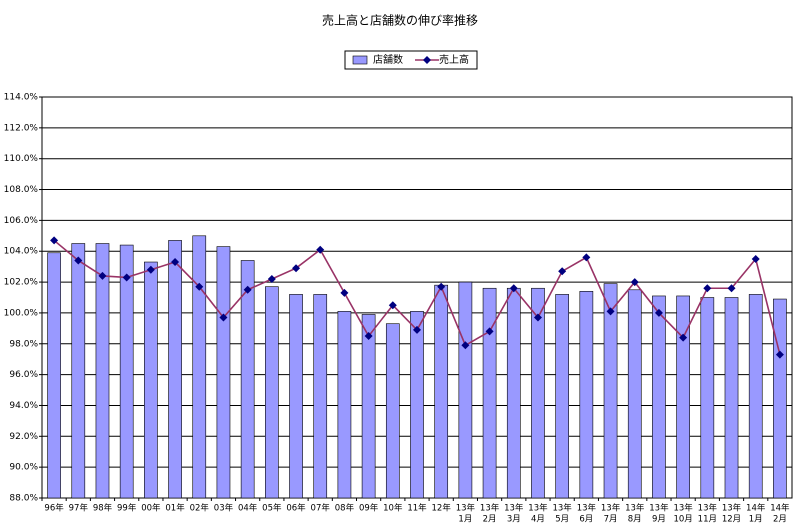  Describe the element at coordinates (296, 508) in the screenshot. I see `x-tick-label: 06年` at that location.